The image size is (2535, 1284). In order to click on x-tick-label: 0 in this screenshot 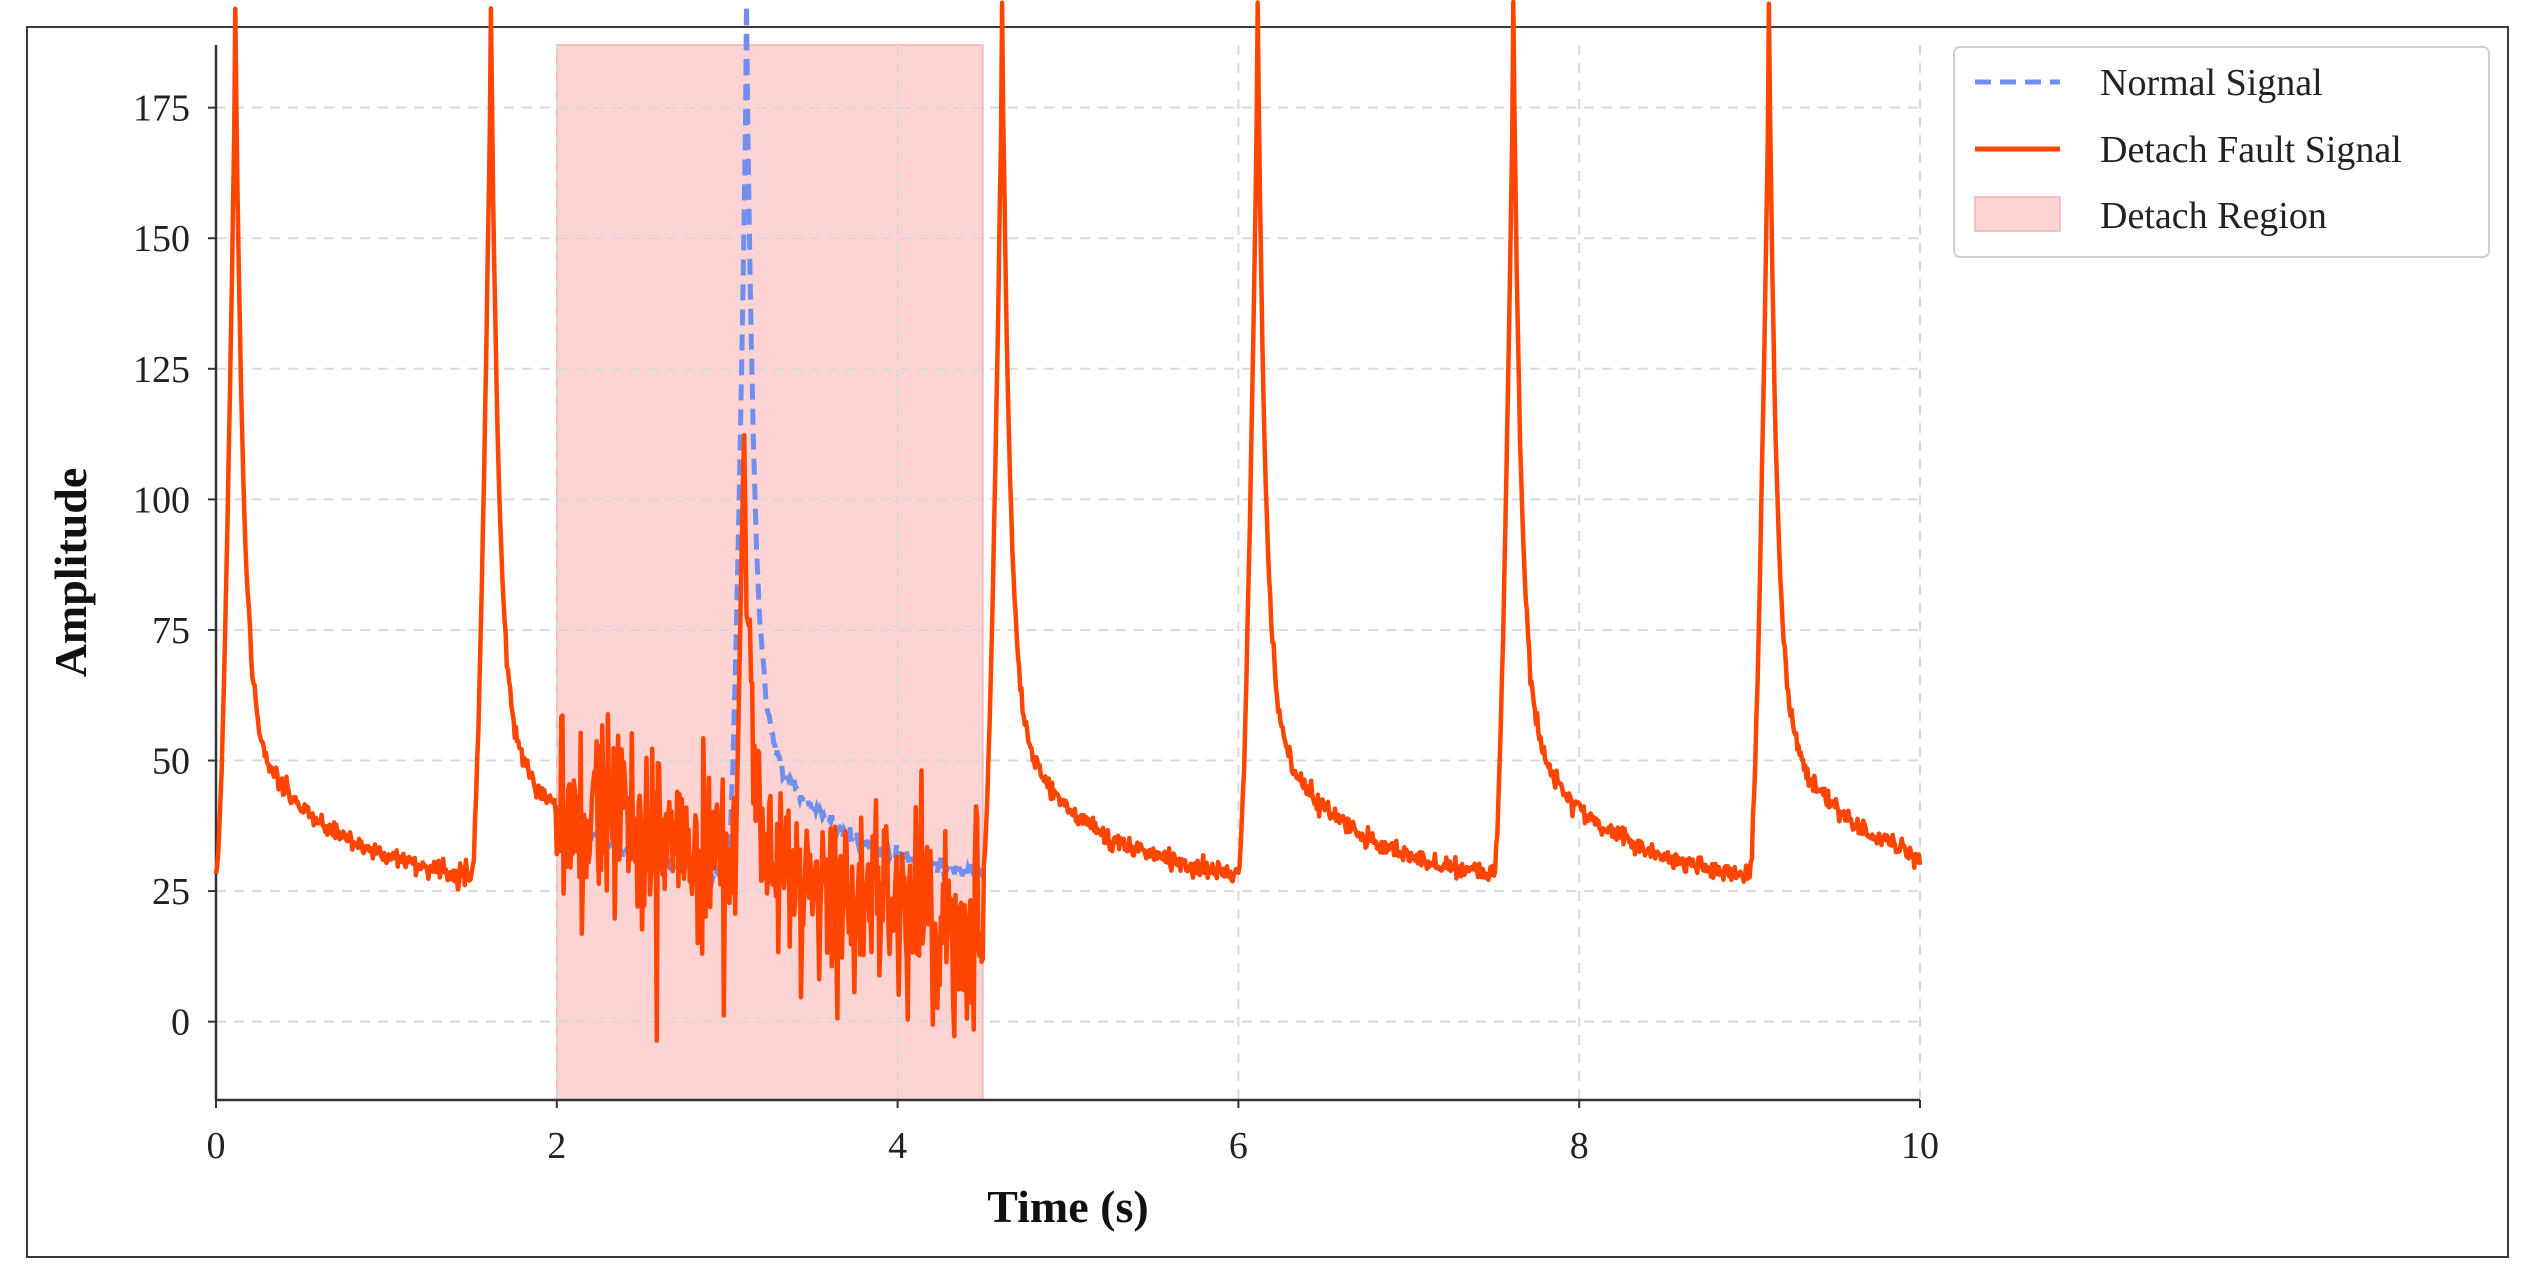, I will do `click(216, 1146)`.